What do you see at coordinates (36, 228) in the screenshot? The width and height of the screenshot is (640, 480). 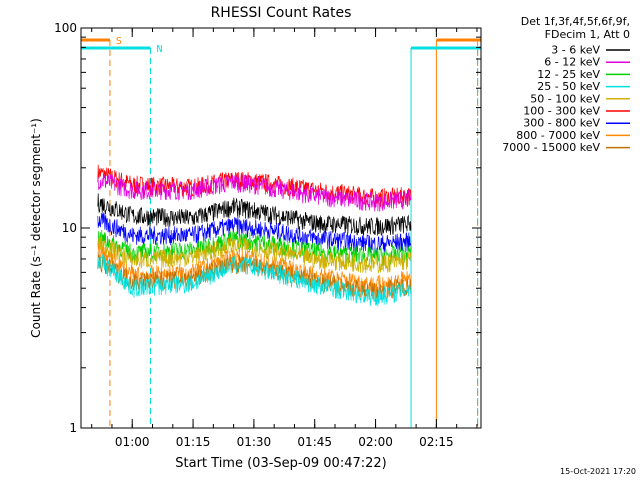 I see `y-axis-label: Count Rate (s⁻¹ detector segment⁻¹)` at bounding box center [36, 228].